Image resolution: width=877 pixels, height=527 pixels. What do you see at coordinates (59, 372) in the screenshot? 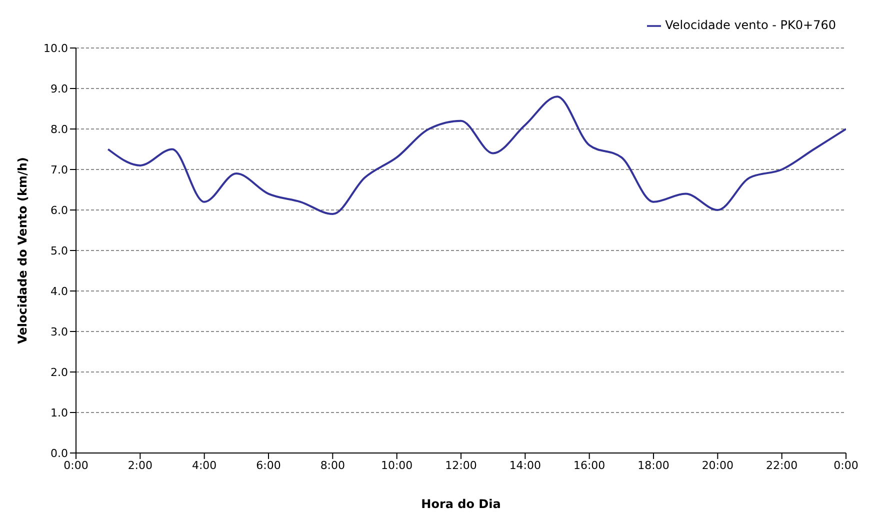
I see `y-tick-label: 2.0` at bounding box center [59, 372].